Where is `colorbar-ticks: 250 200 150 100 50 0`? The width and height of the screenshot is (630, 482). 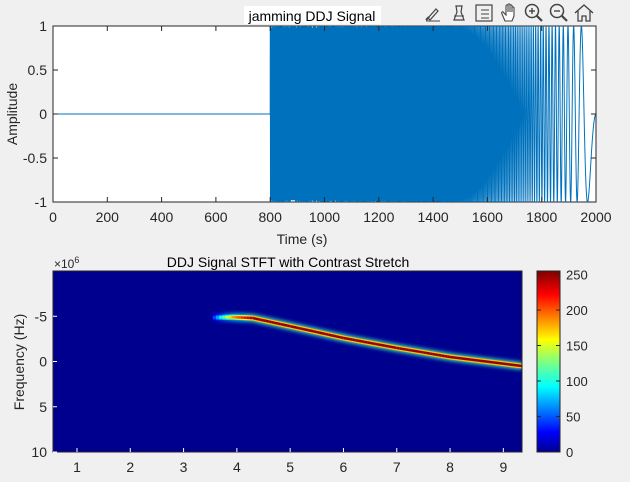
colorbar-ticks: 250 200 150 100 50 0 is located at coordinates (562, 364).